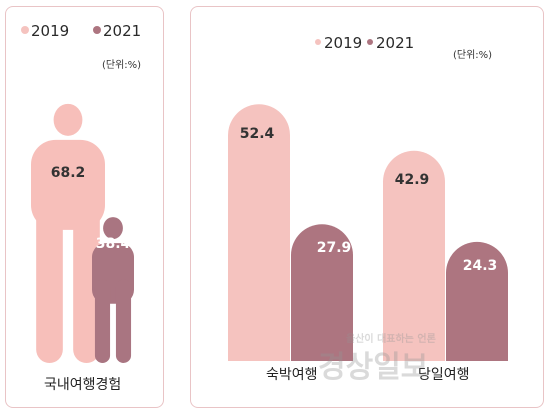 This screenshot has width=550, height=413. I want to click on left-legend-2021-label: 2021, so click(122, 31).